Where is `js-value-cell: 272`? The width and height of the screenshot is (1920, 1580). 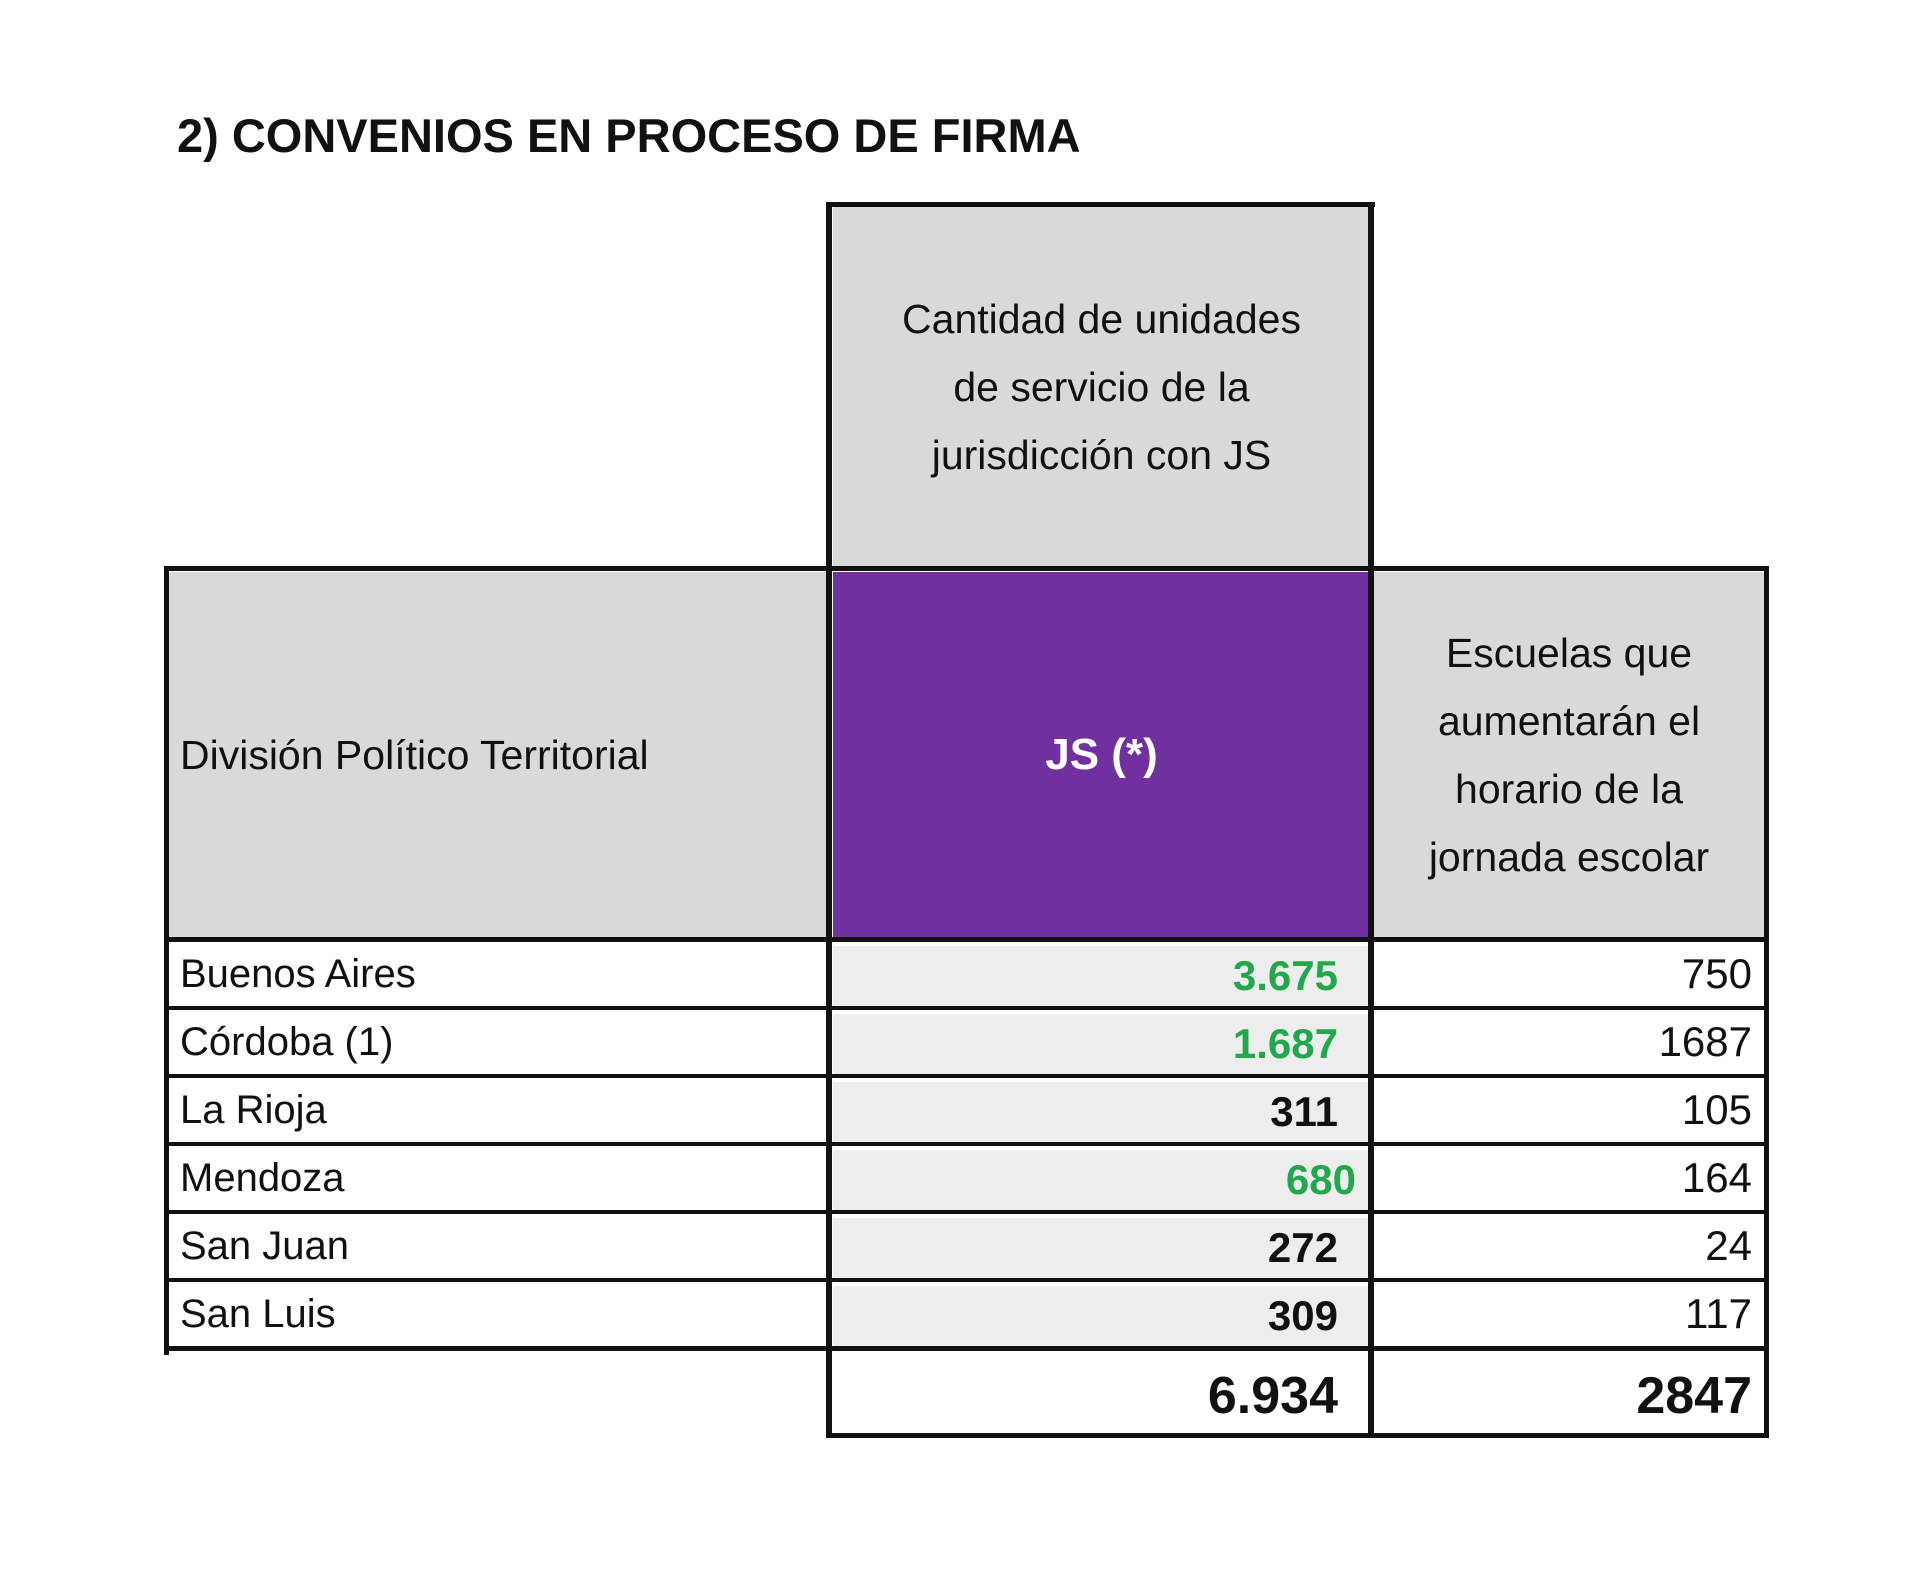 js-value-cell: 272 is located at coordinates (1101, 1248).